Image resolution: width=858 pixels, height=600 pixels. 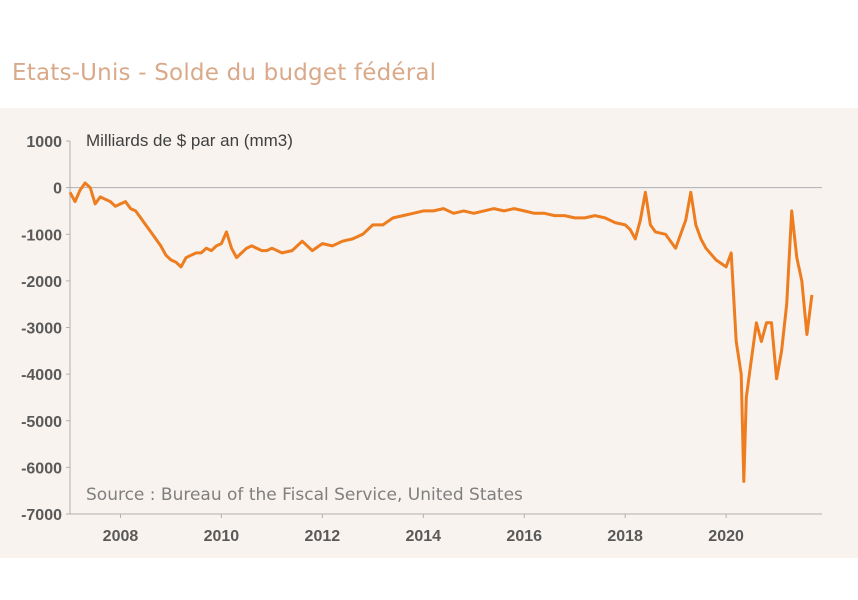 What do you see at coordinates (189, 140) in the screenshot?
I see `y-axis-label: Milliards de $ par an (mm3)` at bounding box center [189, 140].